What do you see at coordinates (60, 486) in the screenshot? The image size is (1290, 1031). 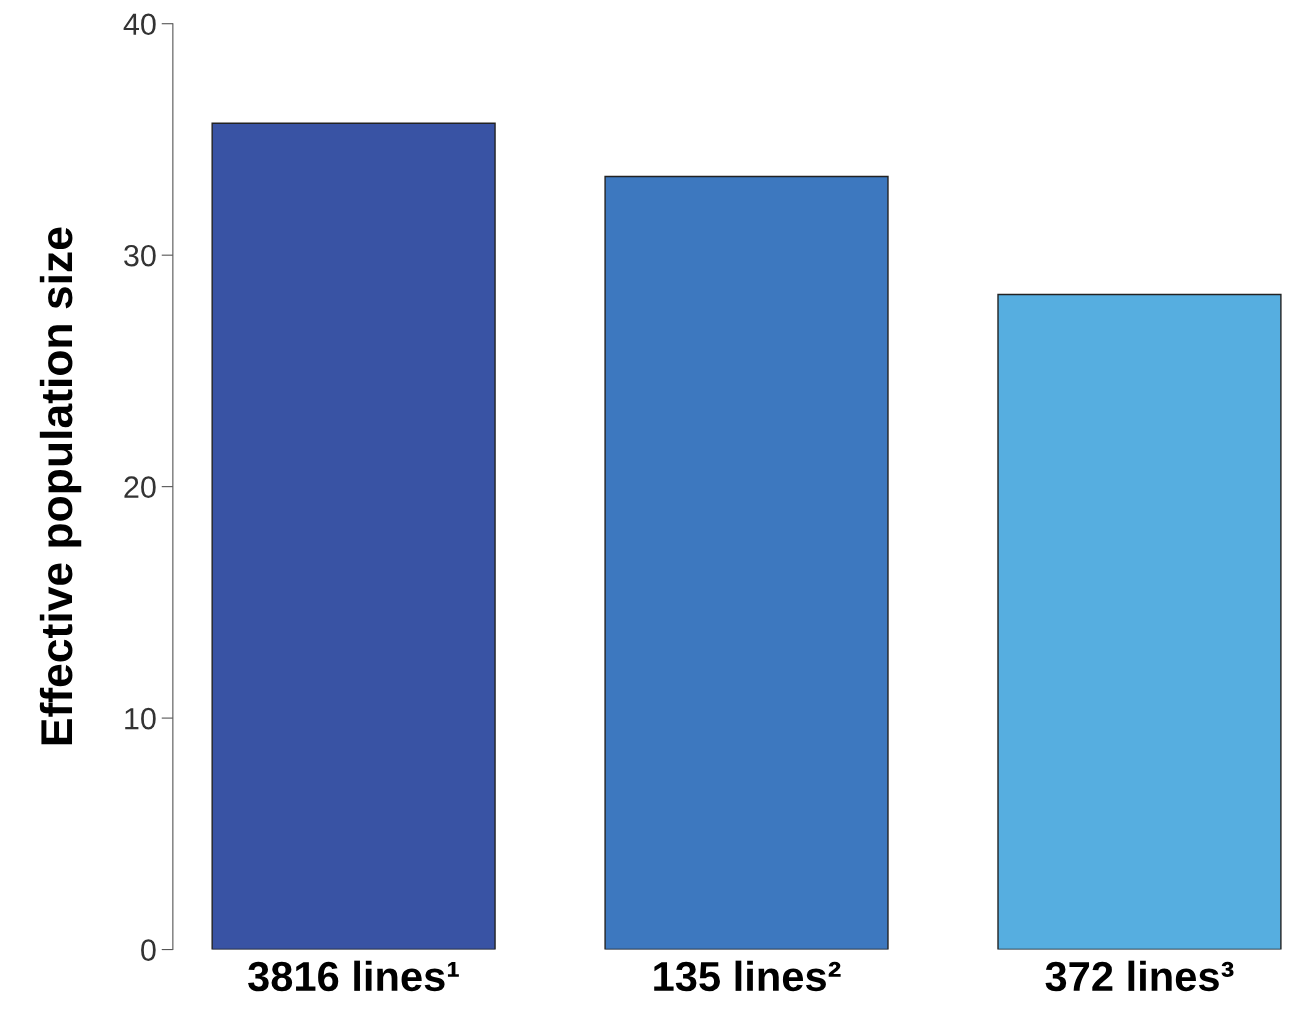 I see `y-axis-title: Effective population size` at bounding box center [60, 486].